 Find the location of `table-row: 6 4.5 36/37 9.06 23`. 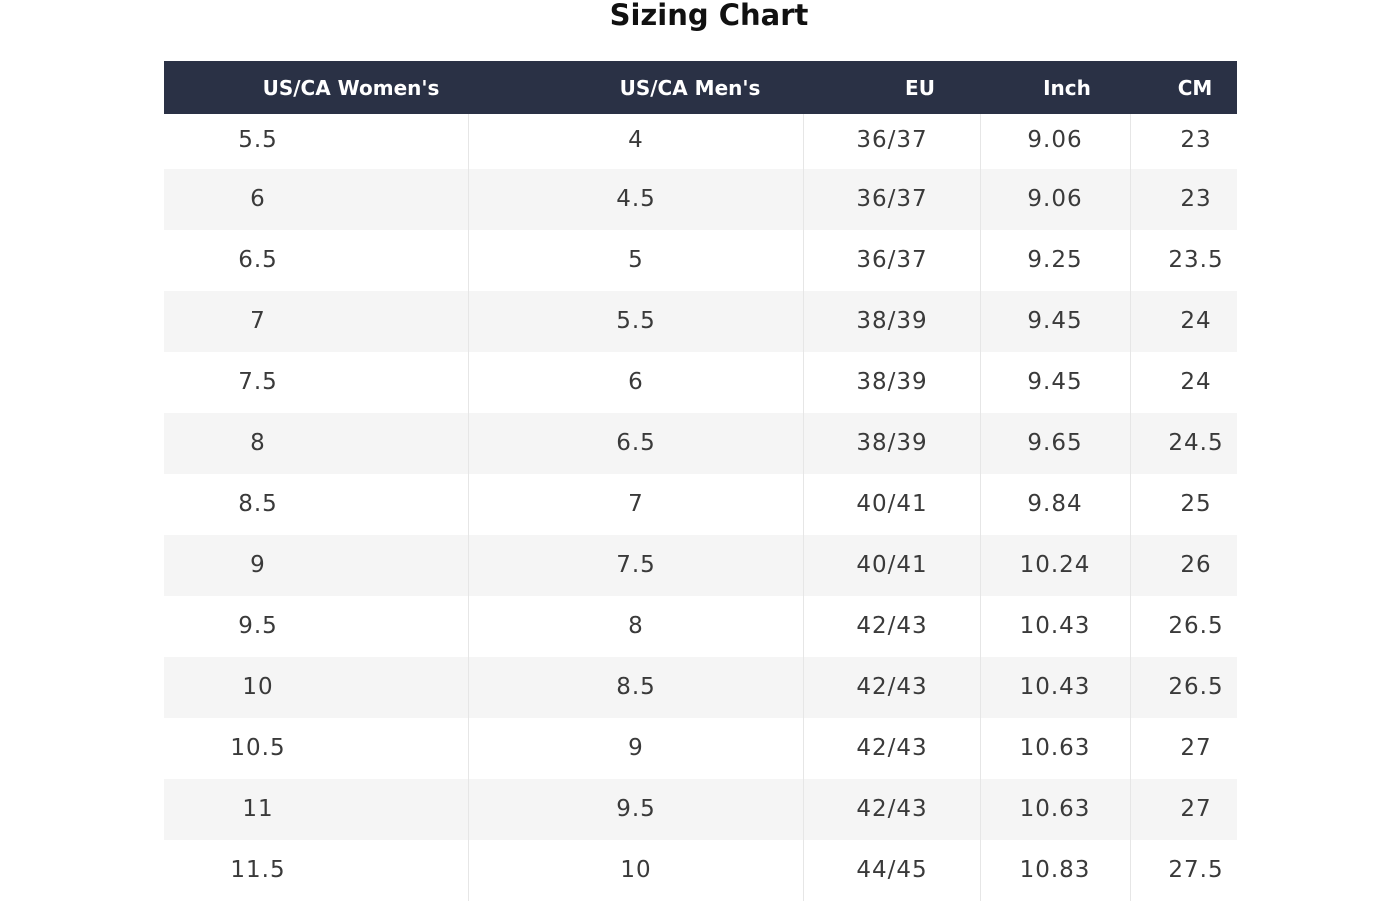

table-row: 6 4.5 36/37 9.06 23 is located at coordinates (700, 199).